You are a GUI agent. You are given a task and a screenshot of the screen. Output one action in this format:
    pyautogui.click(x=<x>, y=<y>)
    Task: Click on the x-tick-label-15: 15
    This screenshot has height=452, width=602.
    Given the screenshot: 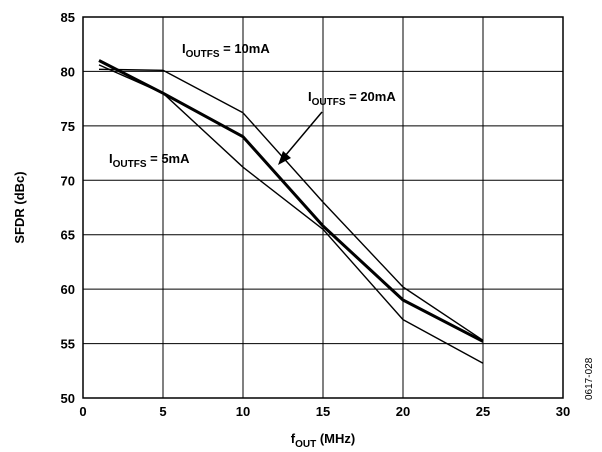 What is the action you would take?
    pyautogui.click(x=323, y=411)
    